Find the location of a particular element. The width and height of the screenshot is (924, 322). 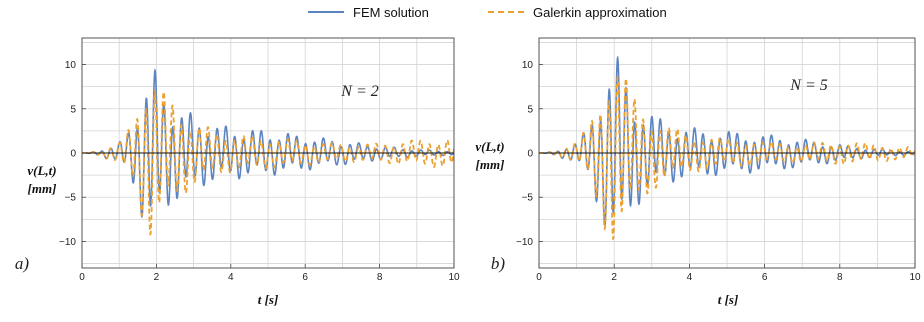

legend-swatch-galerkin is located at coordinates (506, 12).